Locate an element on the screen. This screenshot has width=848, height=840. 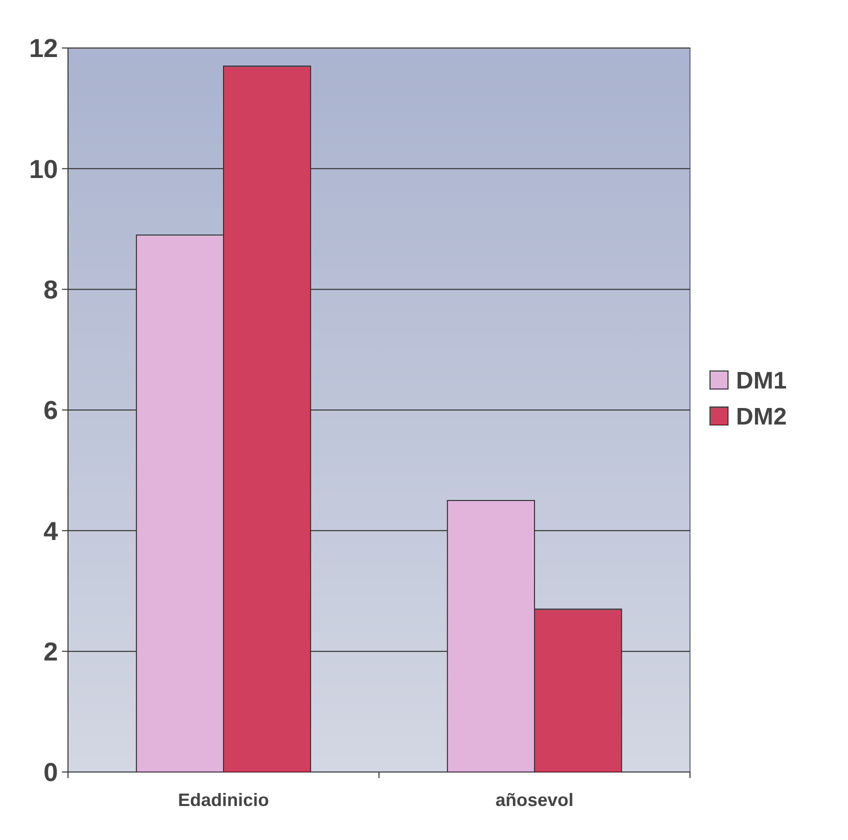
y-tick-label: 2 is located at coordinates (51, 651).